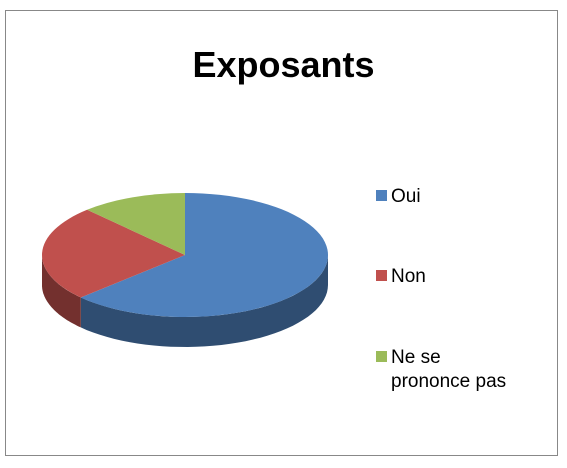 This screenshot has width=567, height=468. What do you see at coordinates (283, 64) in the screenshot?
I see `chart-title: Exposants` at bounding box center [283, 64].